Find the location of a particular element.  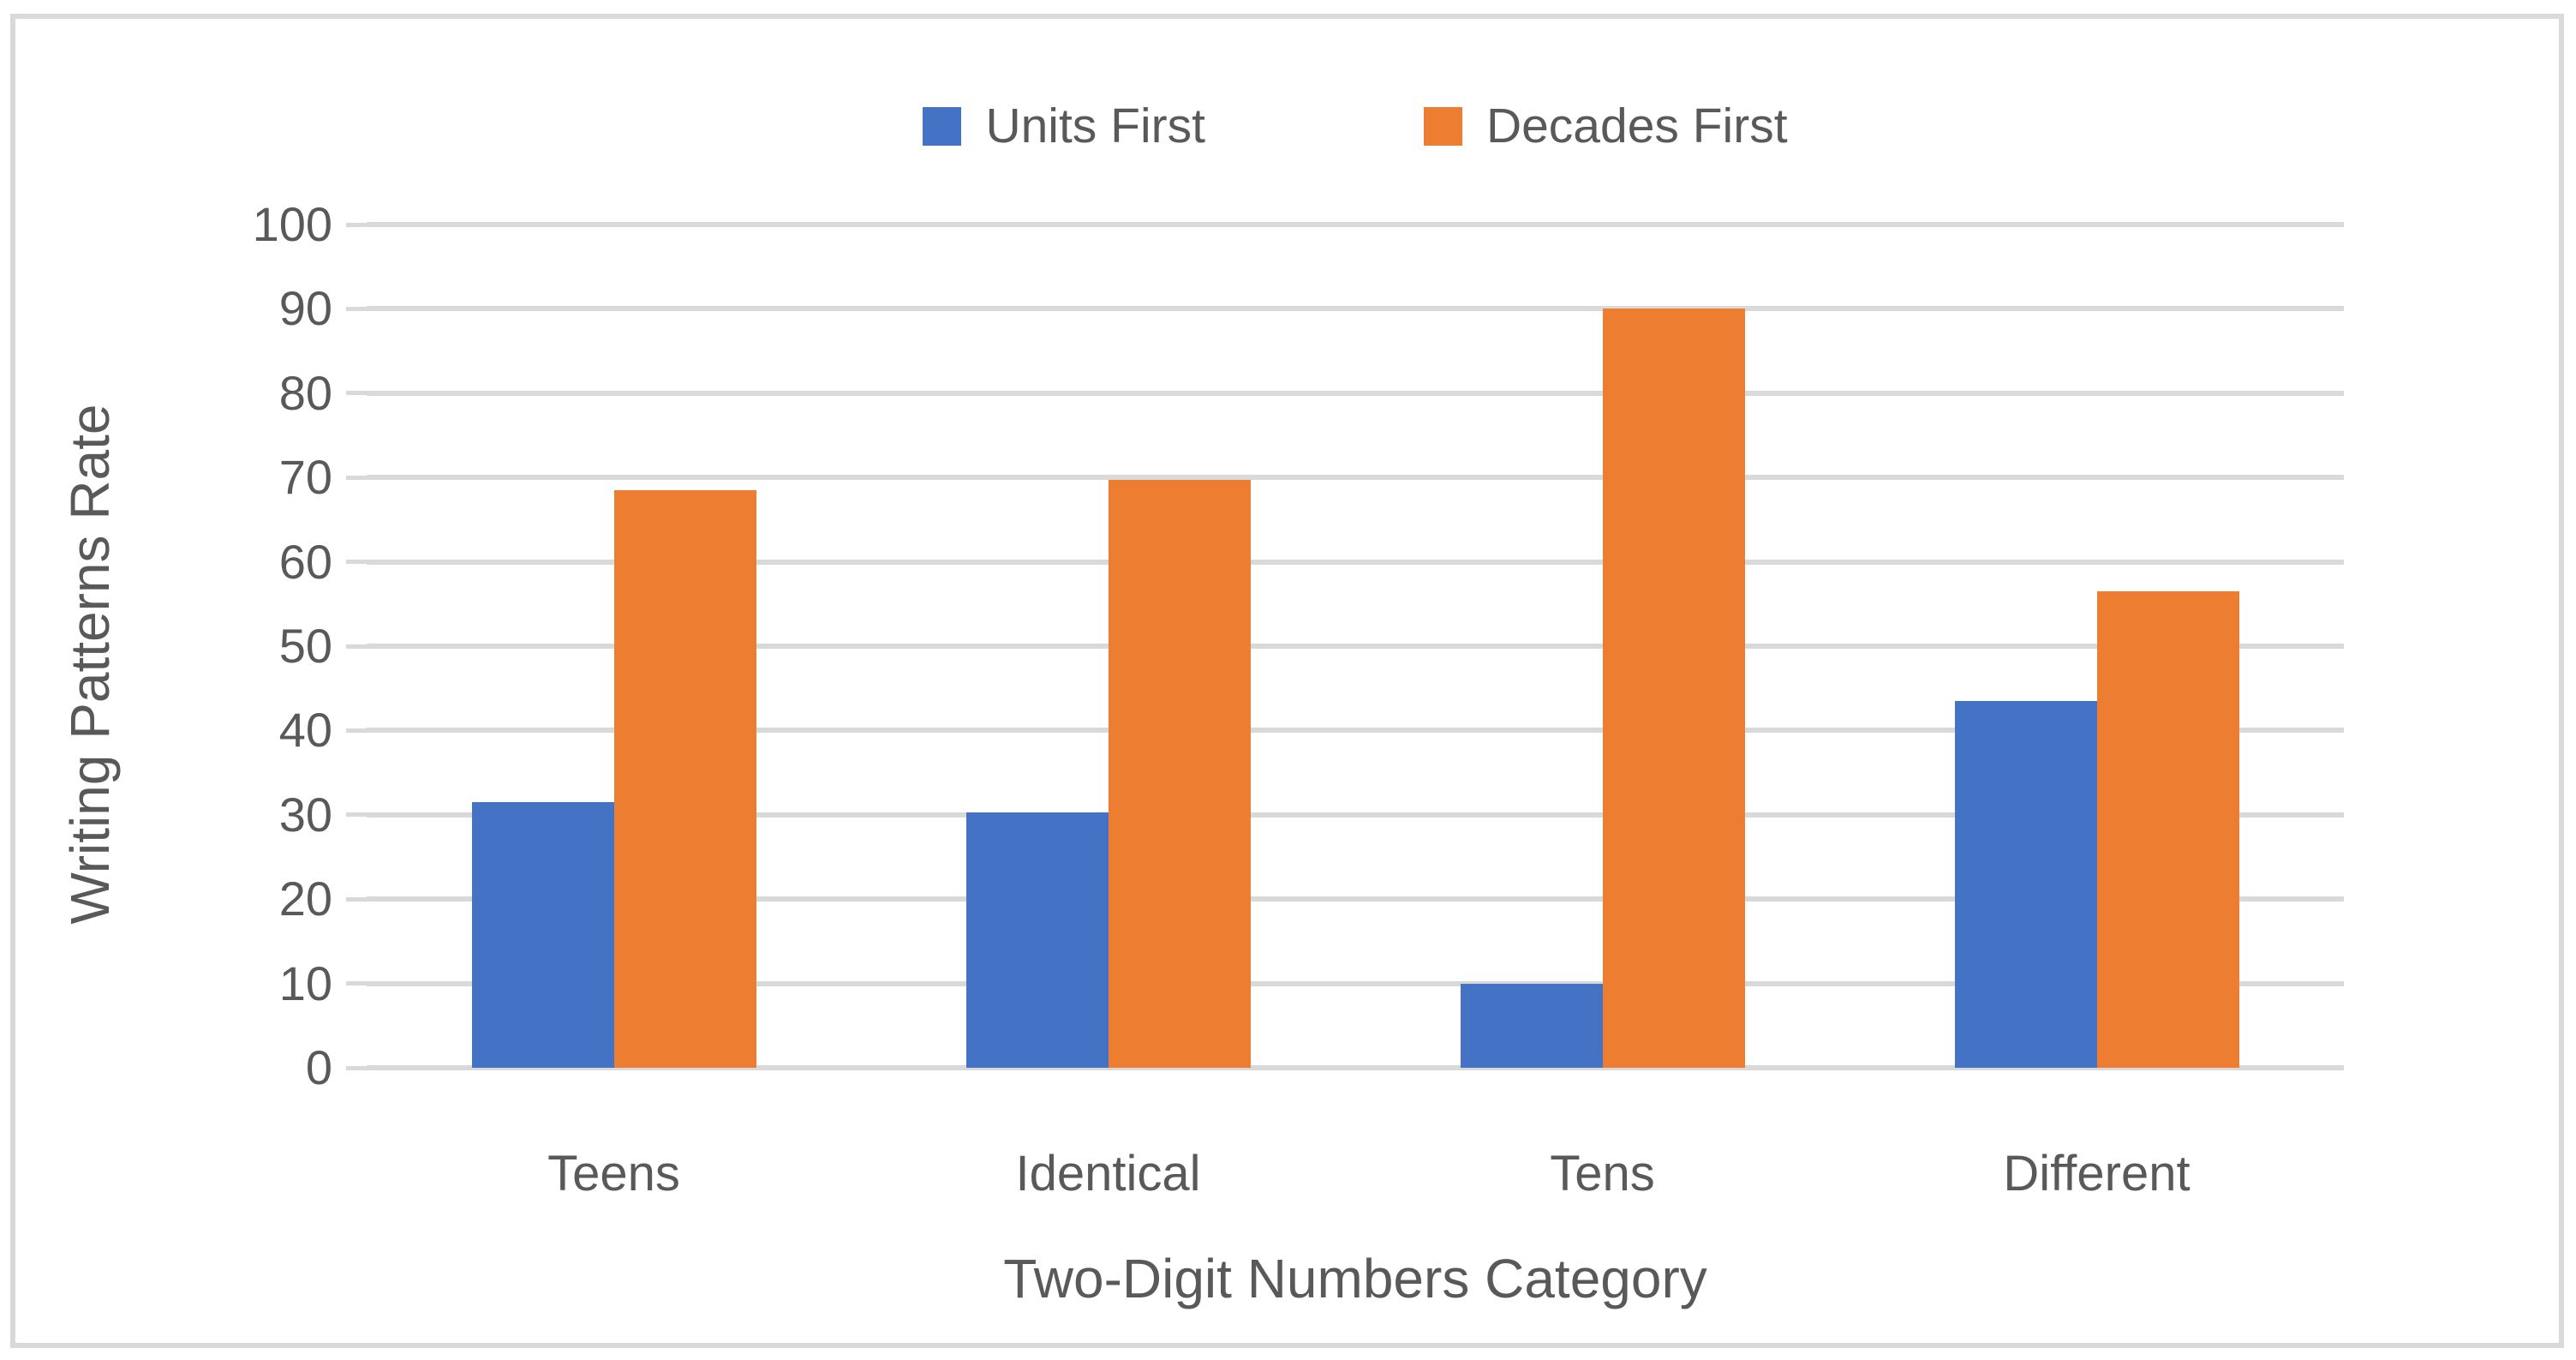

bar-units-first-teens is located at coordinates (543, 935).